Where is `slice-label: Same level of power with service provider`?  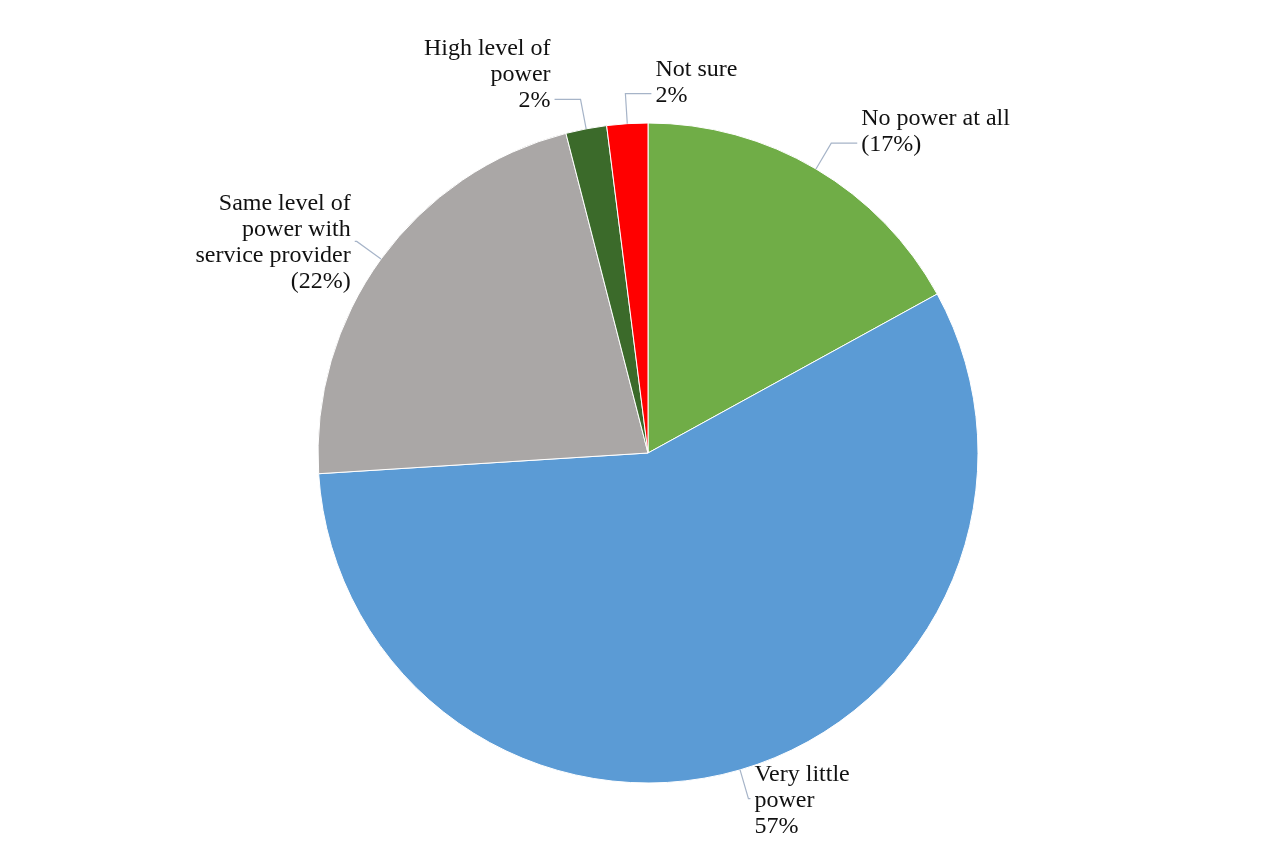
slice-label: Same level of power with service provider is located at coordinates (273, 228).